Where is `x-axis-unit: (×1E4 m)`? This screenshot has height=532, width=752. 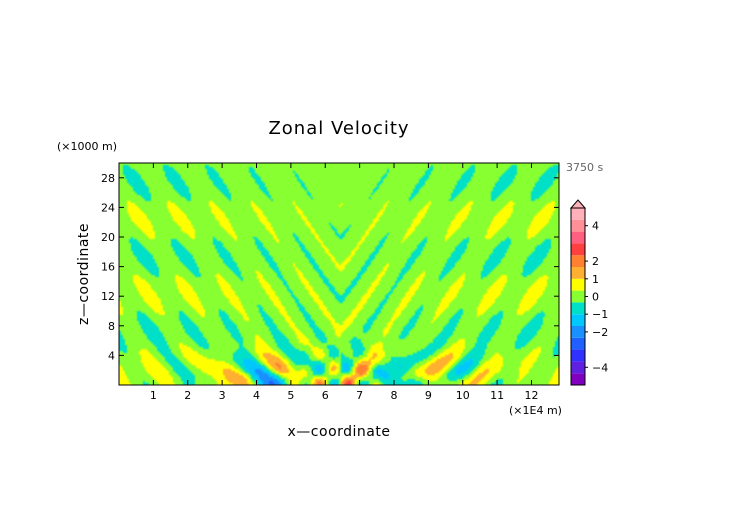
x-axis-unit: (×1E4 m) is located at coordinates (535, 410).